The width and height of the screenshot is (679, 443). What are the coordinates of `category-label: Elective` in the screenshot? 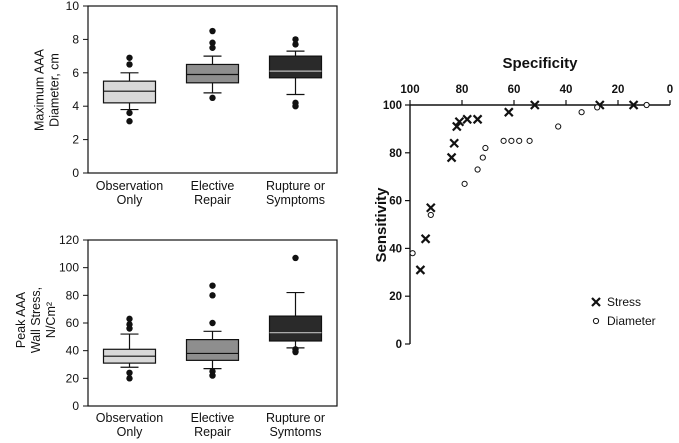 It's located at (213, 186).